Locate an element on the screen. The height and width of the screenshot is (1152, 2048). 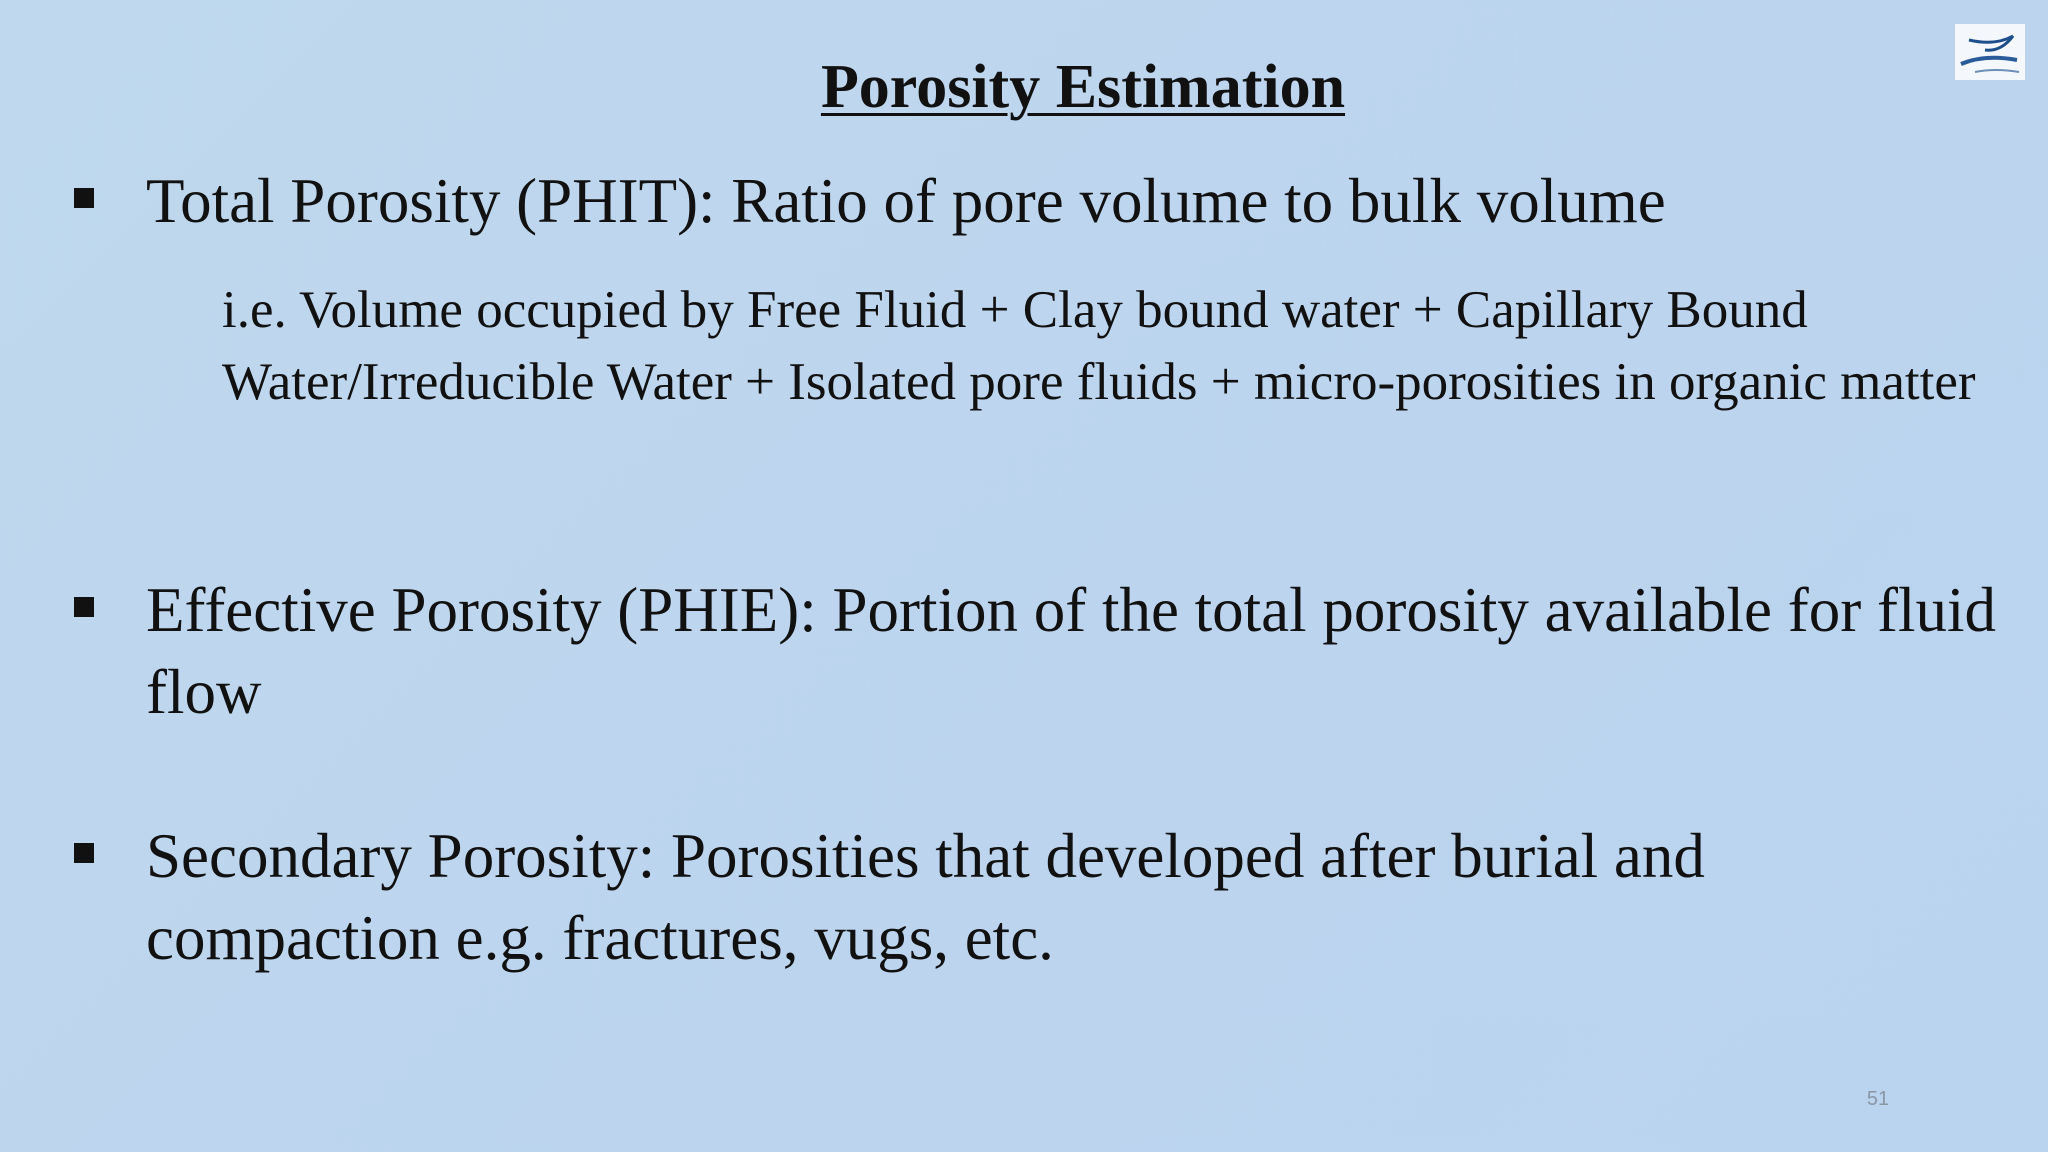
slide-title: Porosity Estimation is located at coordinates (1083, 87).